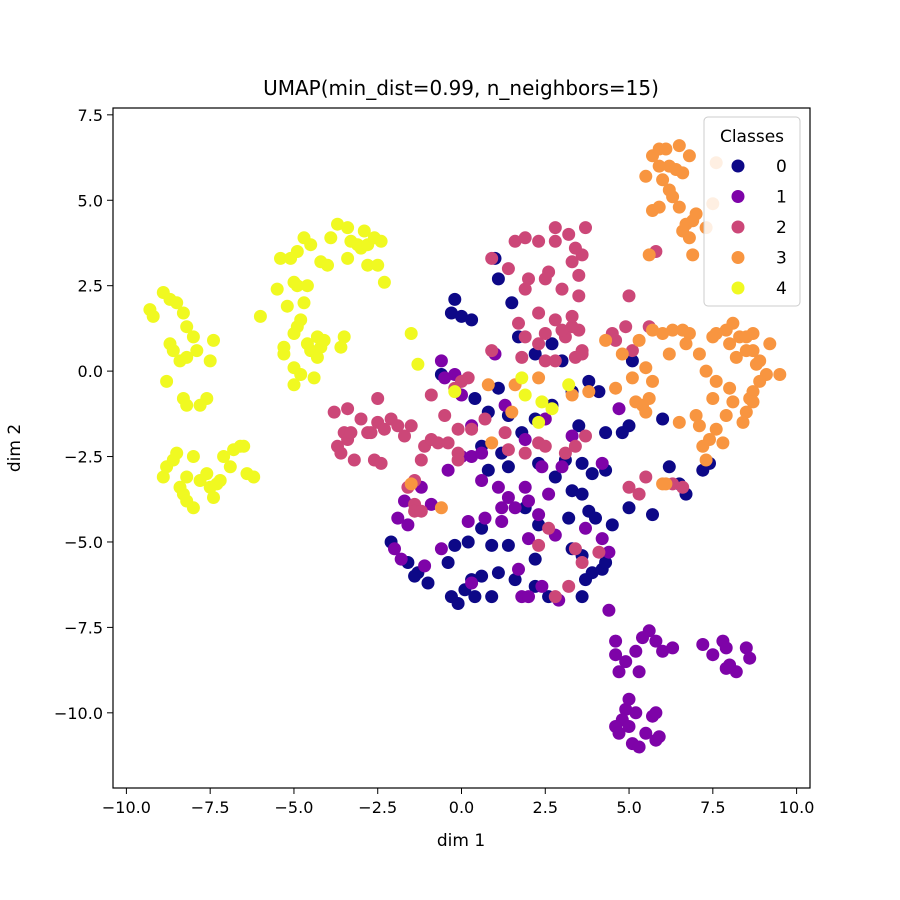 Image resolution: width=900 pixels, height=900 pixels. What do you see at coordinates (210, 807) in the screenshot?
I see `x-tick-label: −7.5` at bounding box center [210, 807].